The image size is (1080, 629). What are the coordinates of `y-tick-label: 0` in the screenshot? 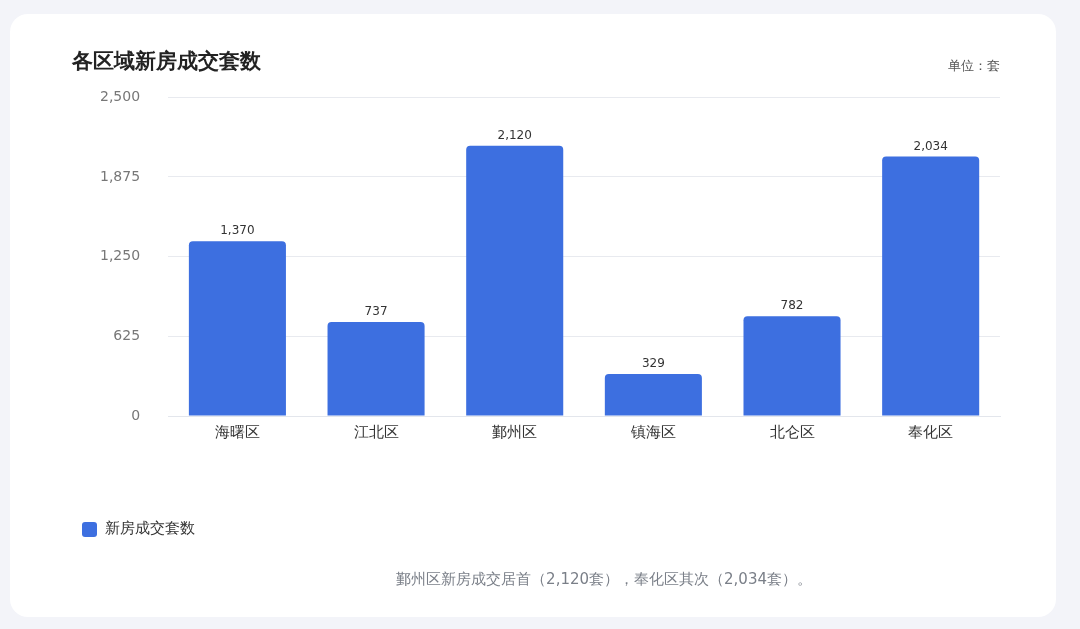 It's located at (136, 414).